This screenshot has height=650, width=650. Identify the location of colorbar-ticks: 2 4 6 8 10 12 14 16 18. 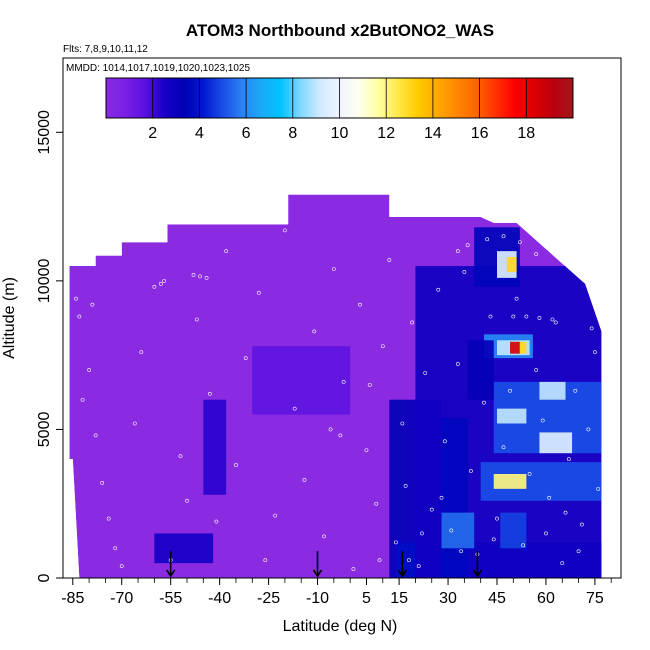
(341, 110).